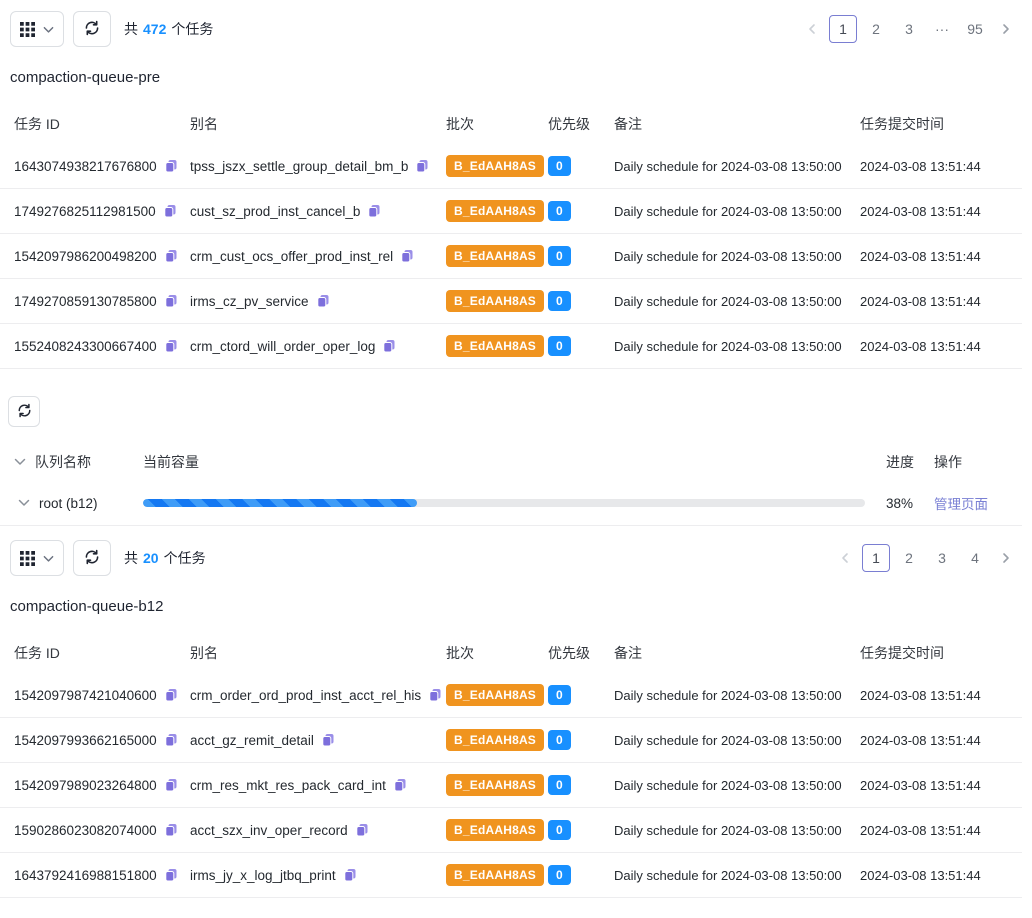  I want to click on task-alias: crm_cust_ocs_offer_prod_inst_rel, so click(292, 256).